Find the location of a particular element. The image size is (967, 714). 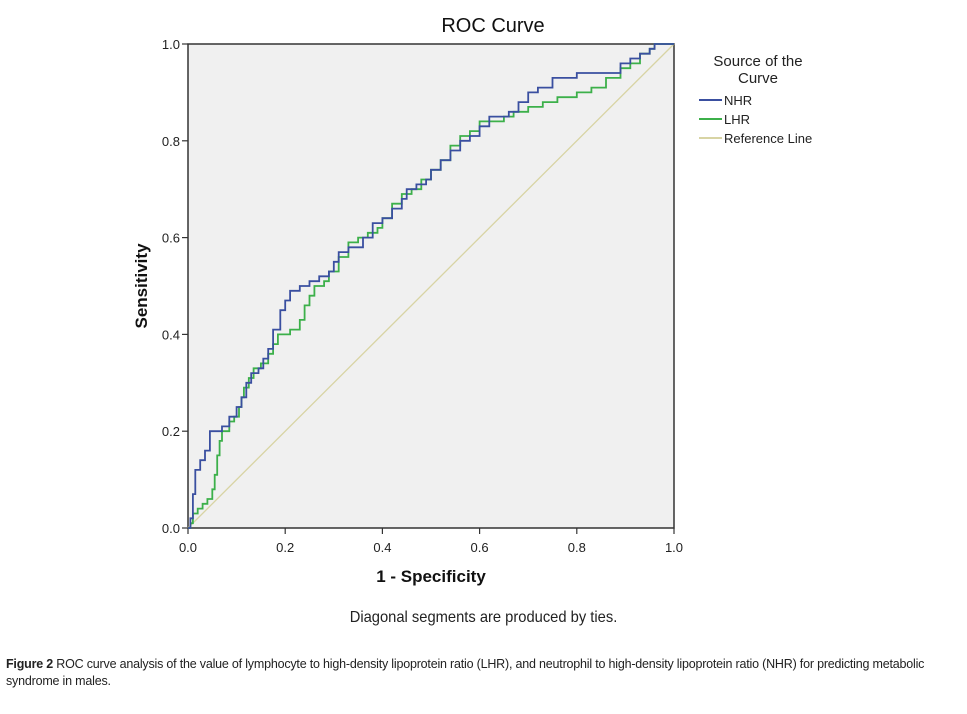

y-tick-label: 0.2 is located at coordinates (171, 431).